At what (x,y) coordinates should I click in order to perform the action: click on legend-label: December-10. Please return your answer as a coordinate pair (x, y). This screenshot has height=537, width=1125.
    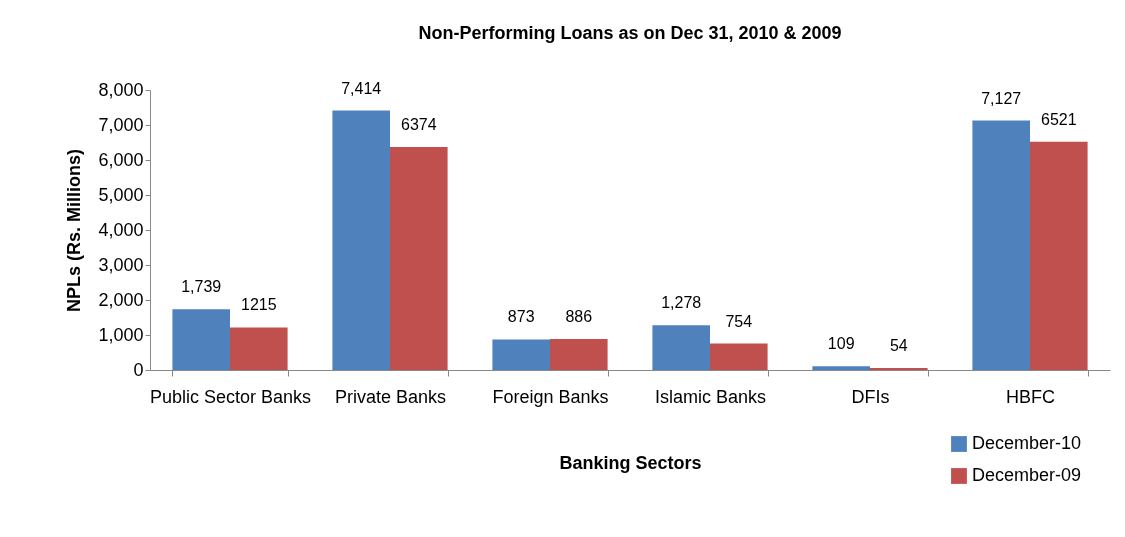
    Looking at the image, I should click on (1027, 443).